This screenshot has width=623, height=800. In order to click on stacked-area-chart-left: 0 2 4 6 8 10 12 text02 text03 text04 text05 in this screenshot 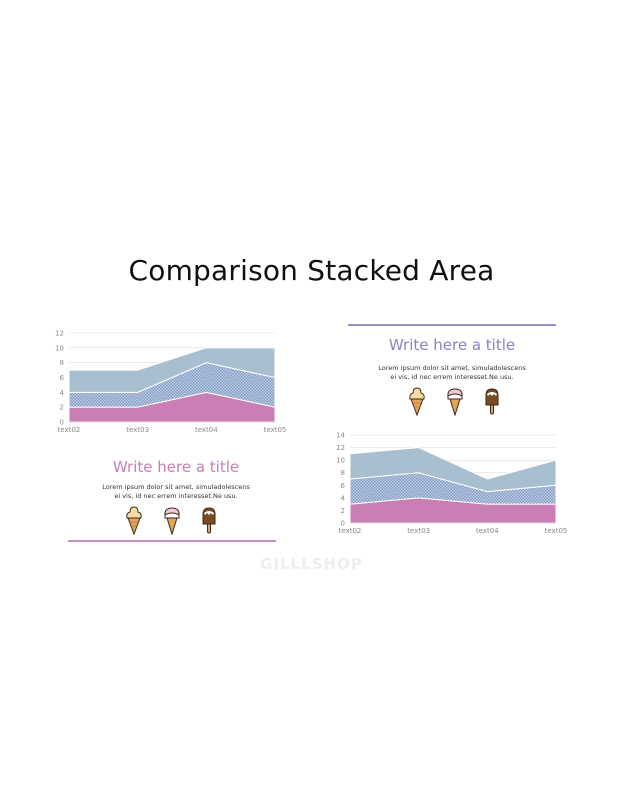, I will do `click(171, 382)`.